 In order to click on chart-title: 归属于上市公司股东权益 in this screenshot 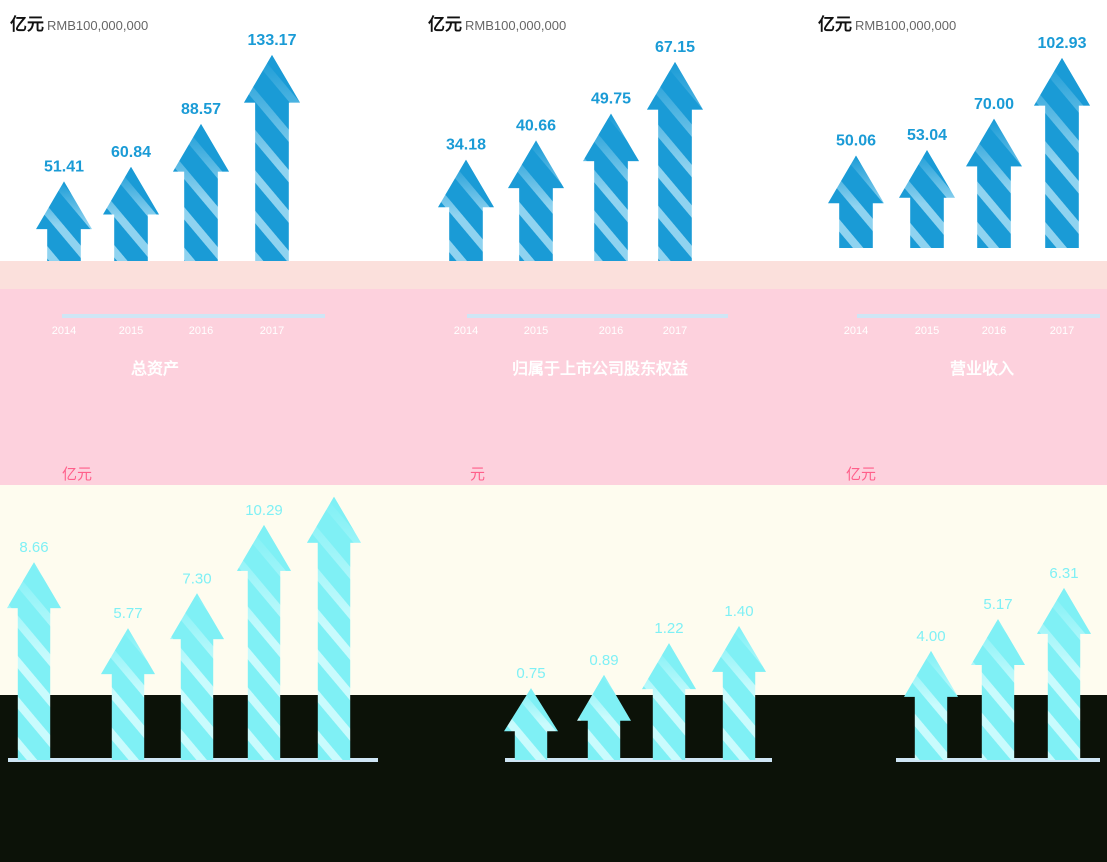, I will do `click(599, 369)`.